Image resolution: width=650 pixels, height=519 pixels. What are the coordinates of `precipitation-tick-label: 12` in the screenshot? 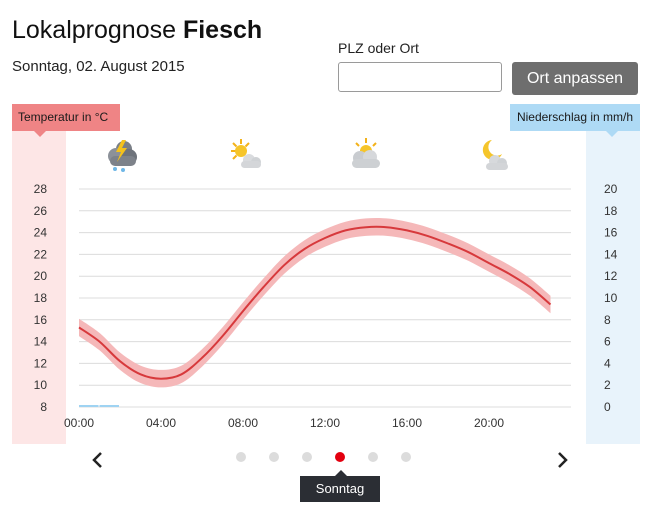 It's located at (611, 276).